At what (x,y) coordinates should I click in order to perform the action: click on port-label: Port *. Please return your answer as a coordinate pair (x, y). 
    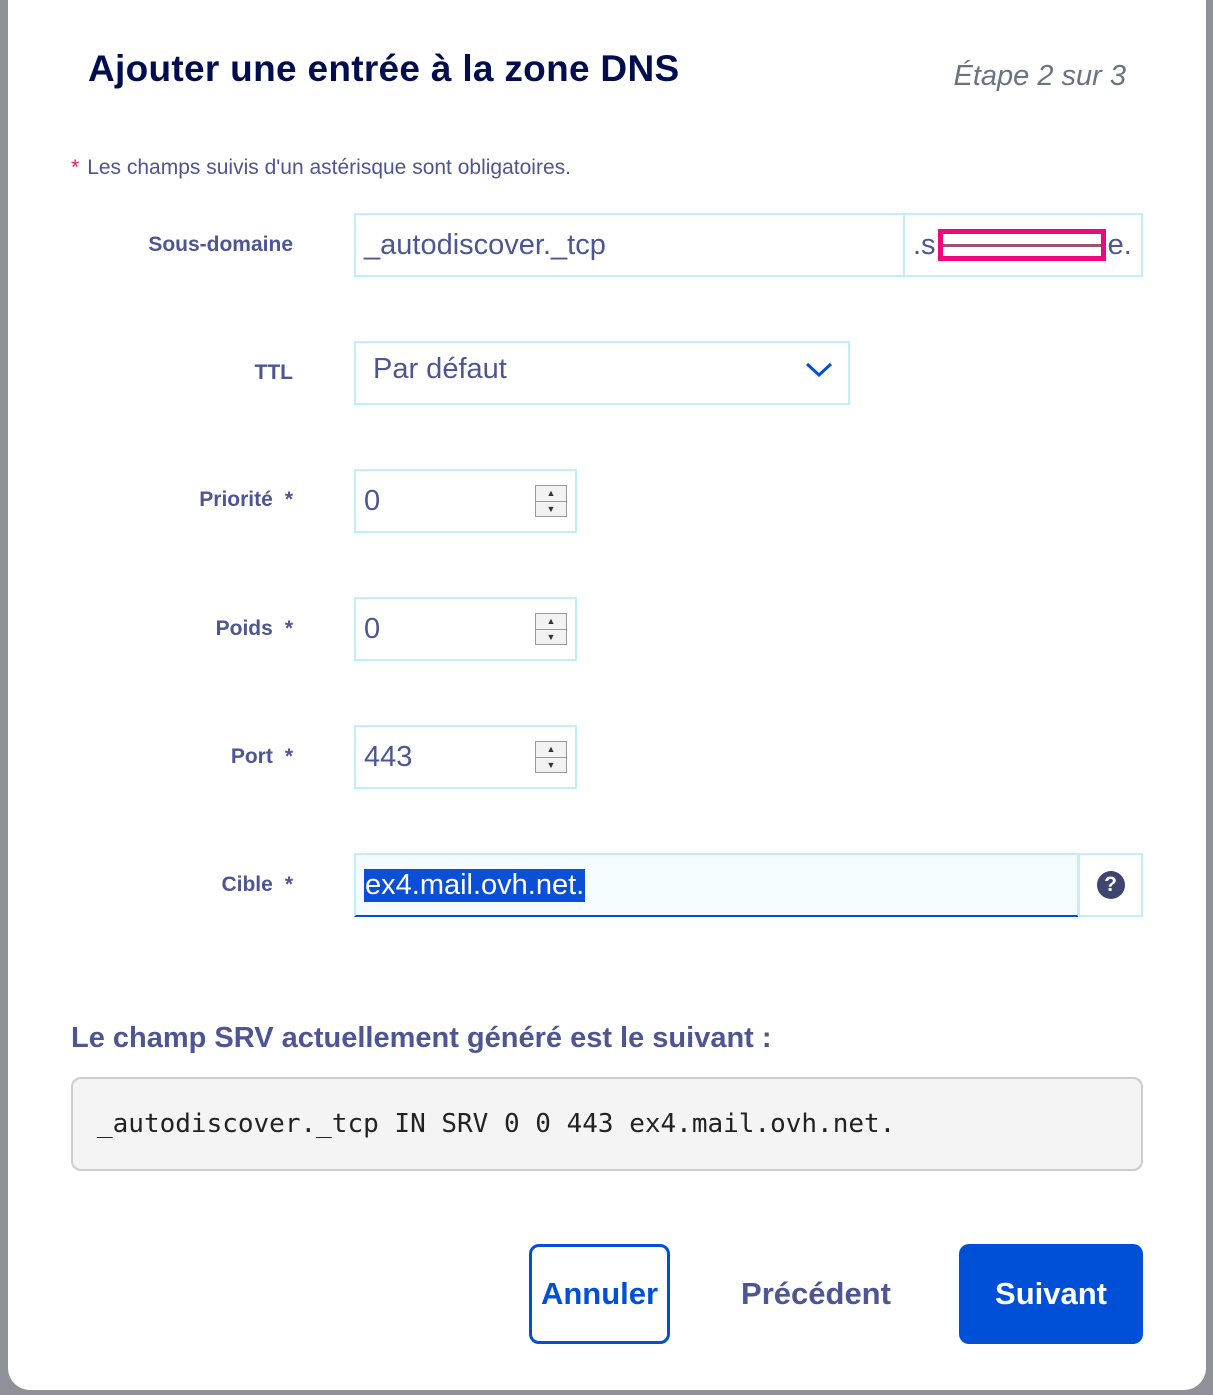
    Looking at the image, I should click on (150, 757).